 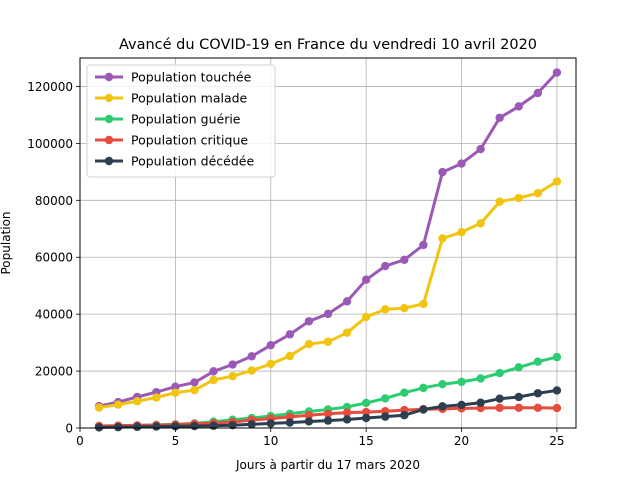 I want to click on y-tick-label: 120000, so click(x=50, y=87).